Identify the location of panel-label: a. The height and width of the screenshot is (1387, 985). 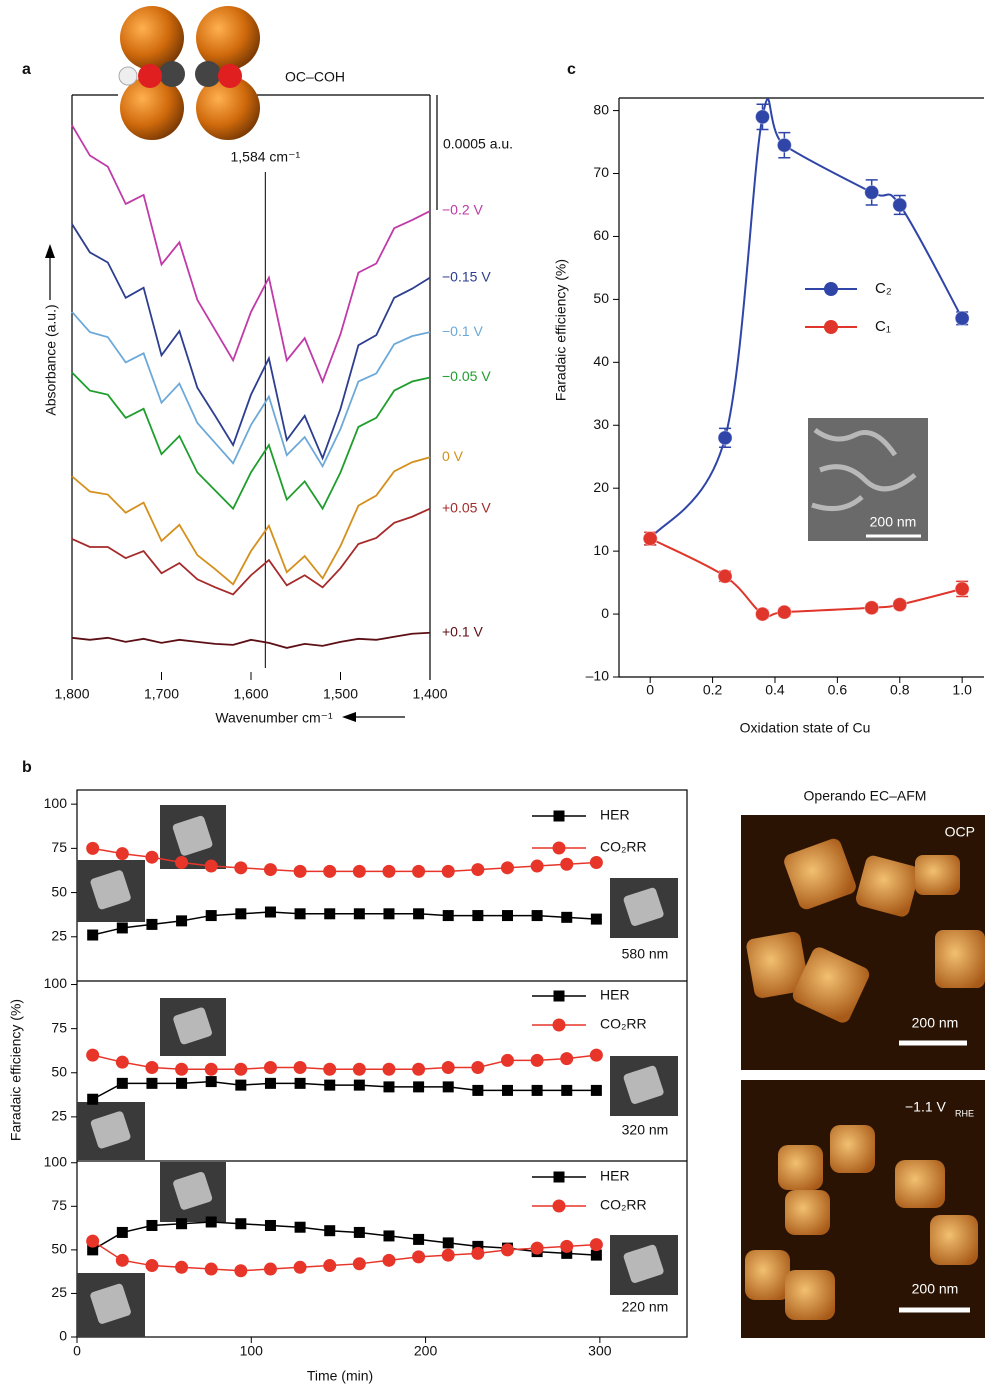
(26, 69).